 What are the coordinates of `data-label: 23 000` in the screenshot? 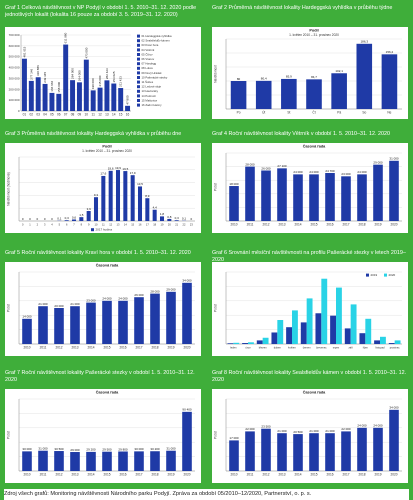 It's located at (91, 300).